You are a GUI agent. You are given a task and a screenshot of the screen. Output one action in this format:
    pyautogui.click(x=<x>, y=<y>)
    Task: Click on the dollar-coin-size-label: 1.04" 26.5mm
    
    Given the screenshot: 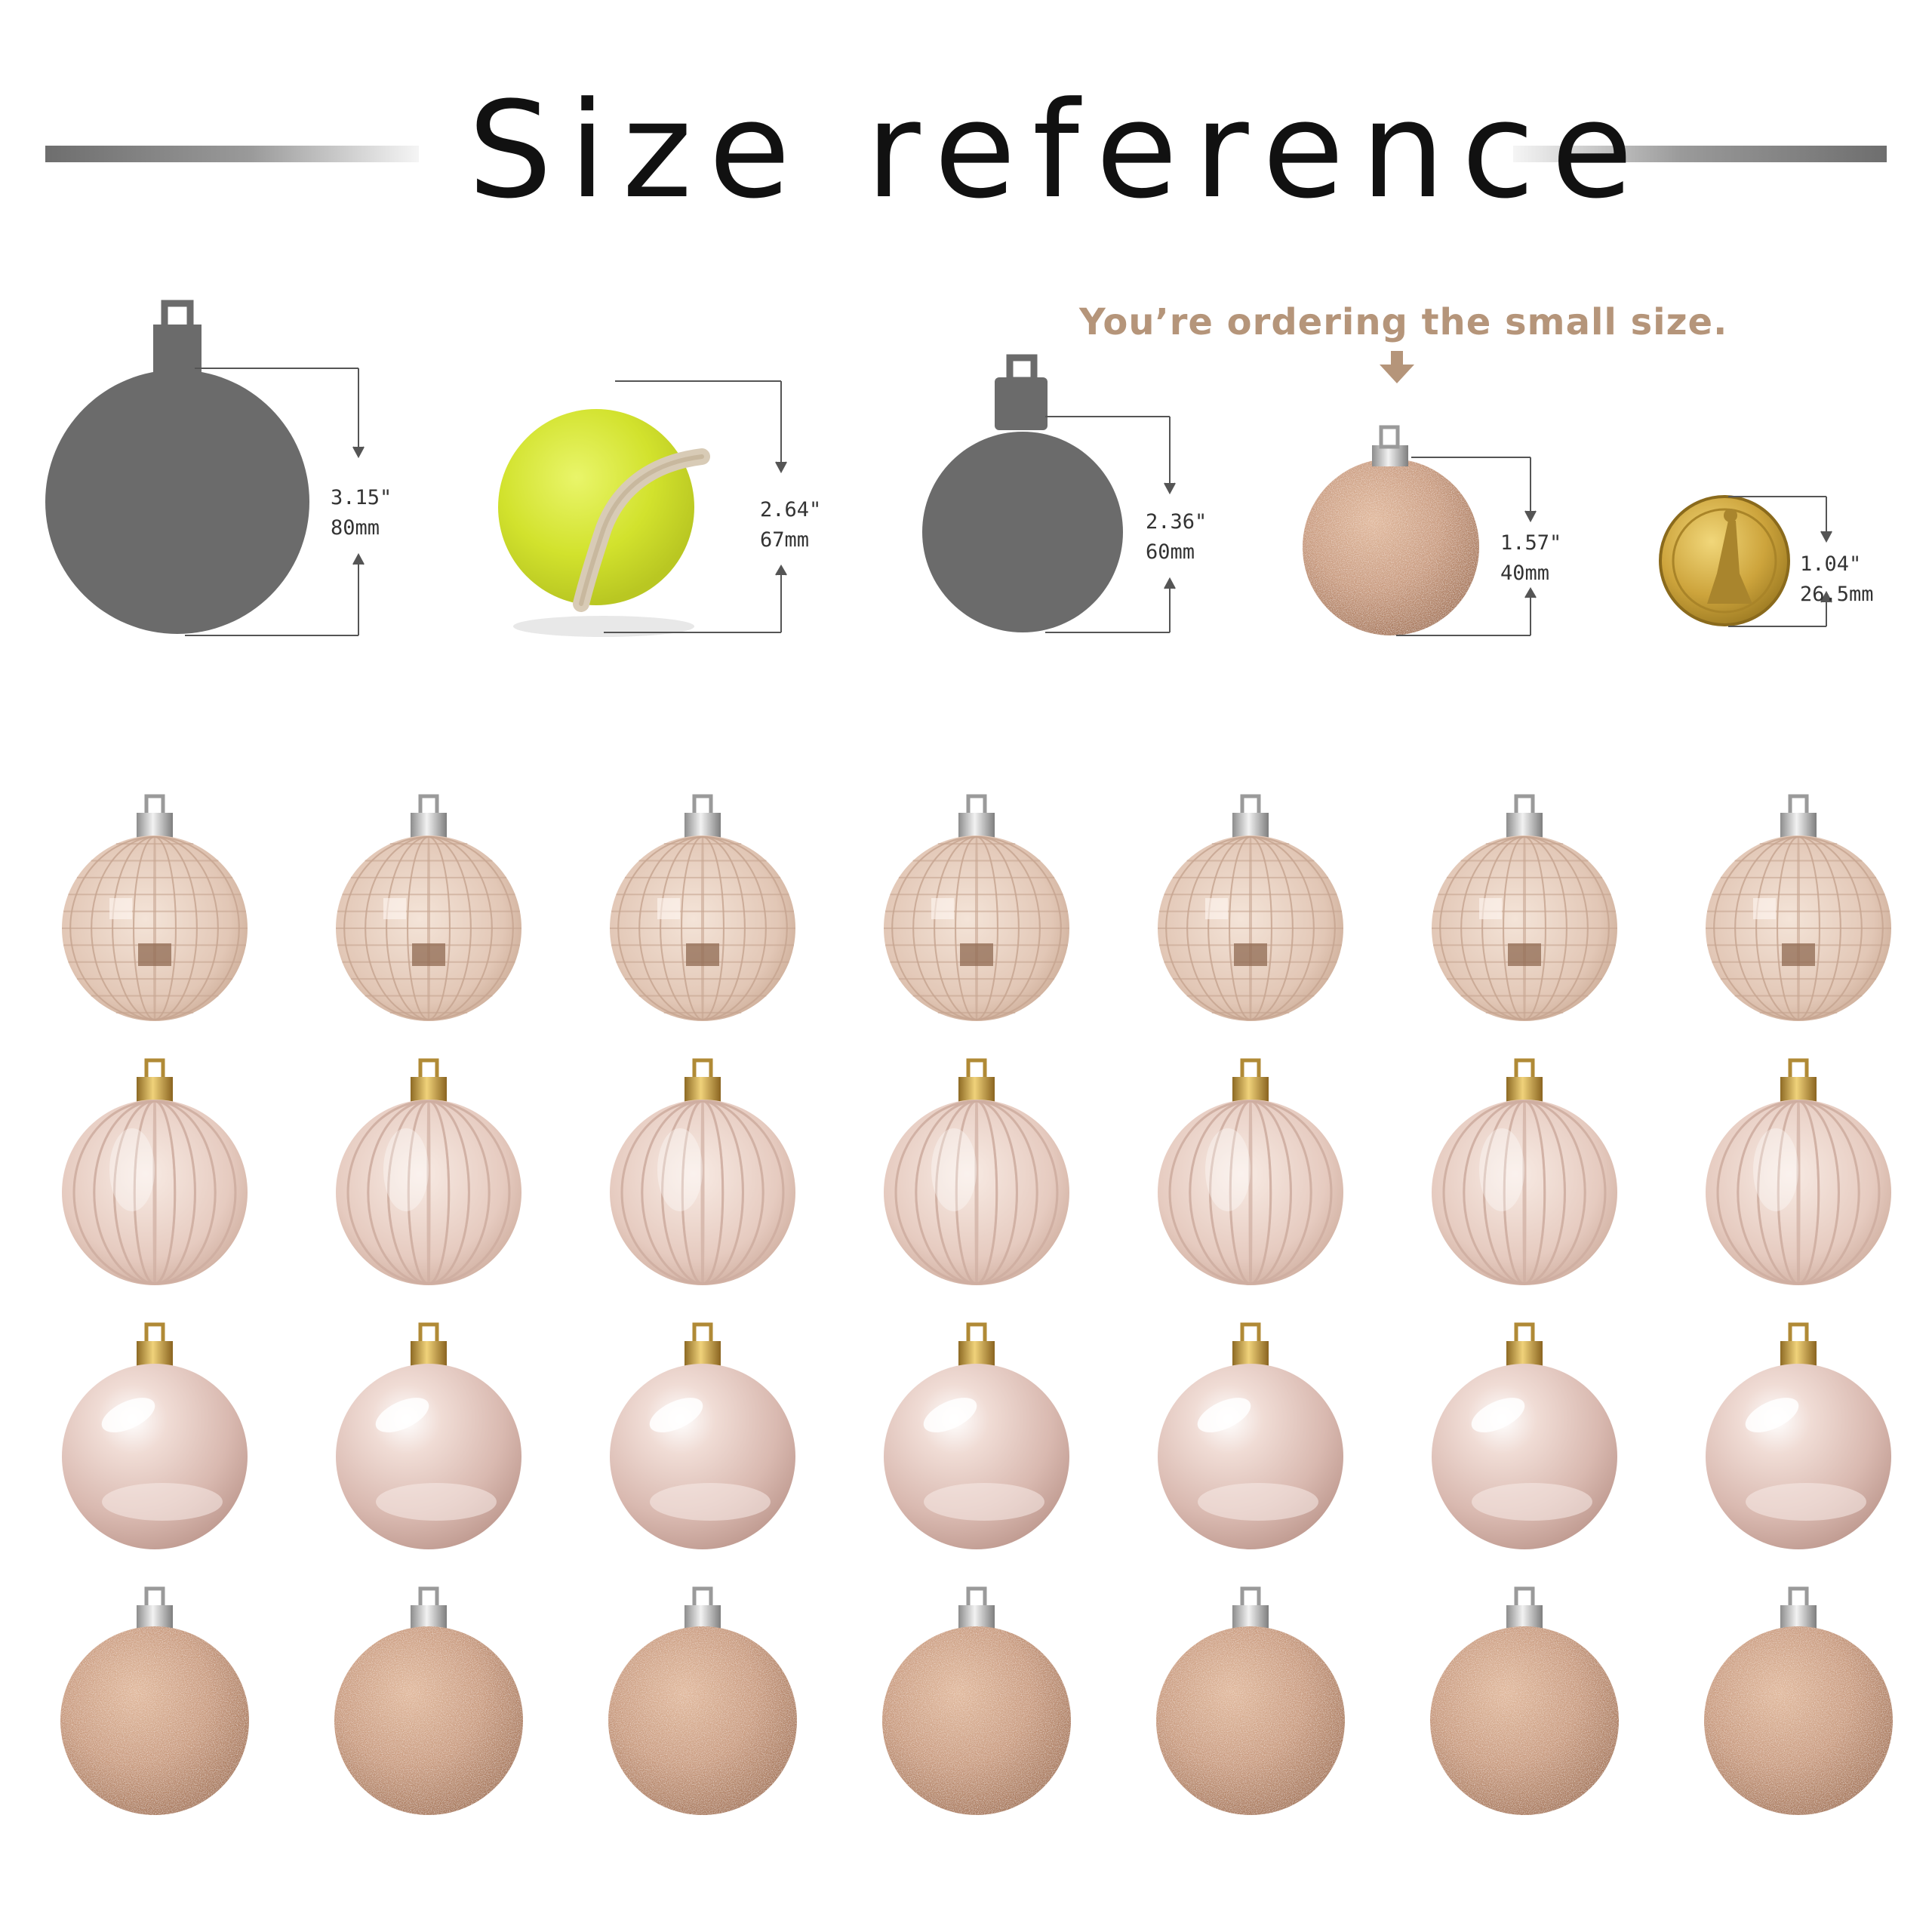 What is the action you would take?
    pyautogui.click(x=1837, y=579)
    